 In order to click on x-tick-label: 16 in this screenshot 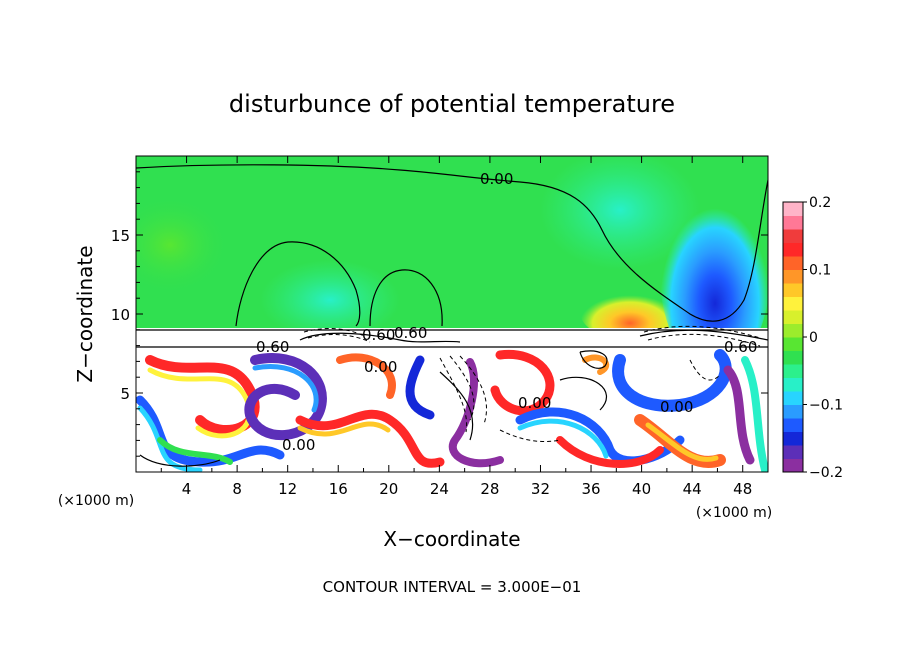, I will do `click(338, 489)`.